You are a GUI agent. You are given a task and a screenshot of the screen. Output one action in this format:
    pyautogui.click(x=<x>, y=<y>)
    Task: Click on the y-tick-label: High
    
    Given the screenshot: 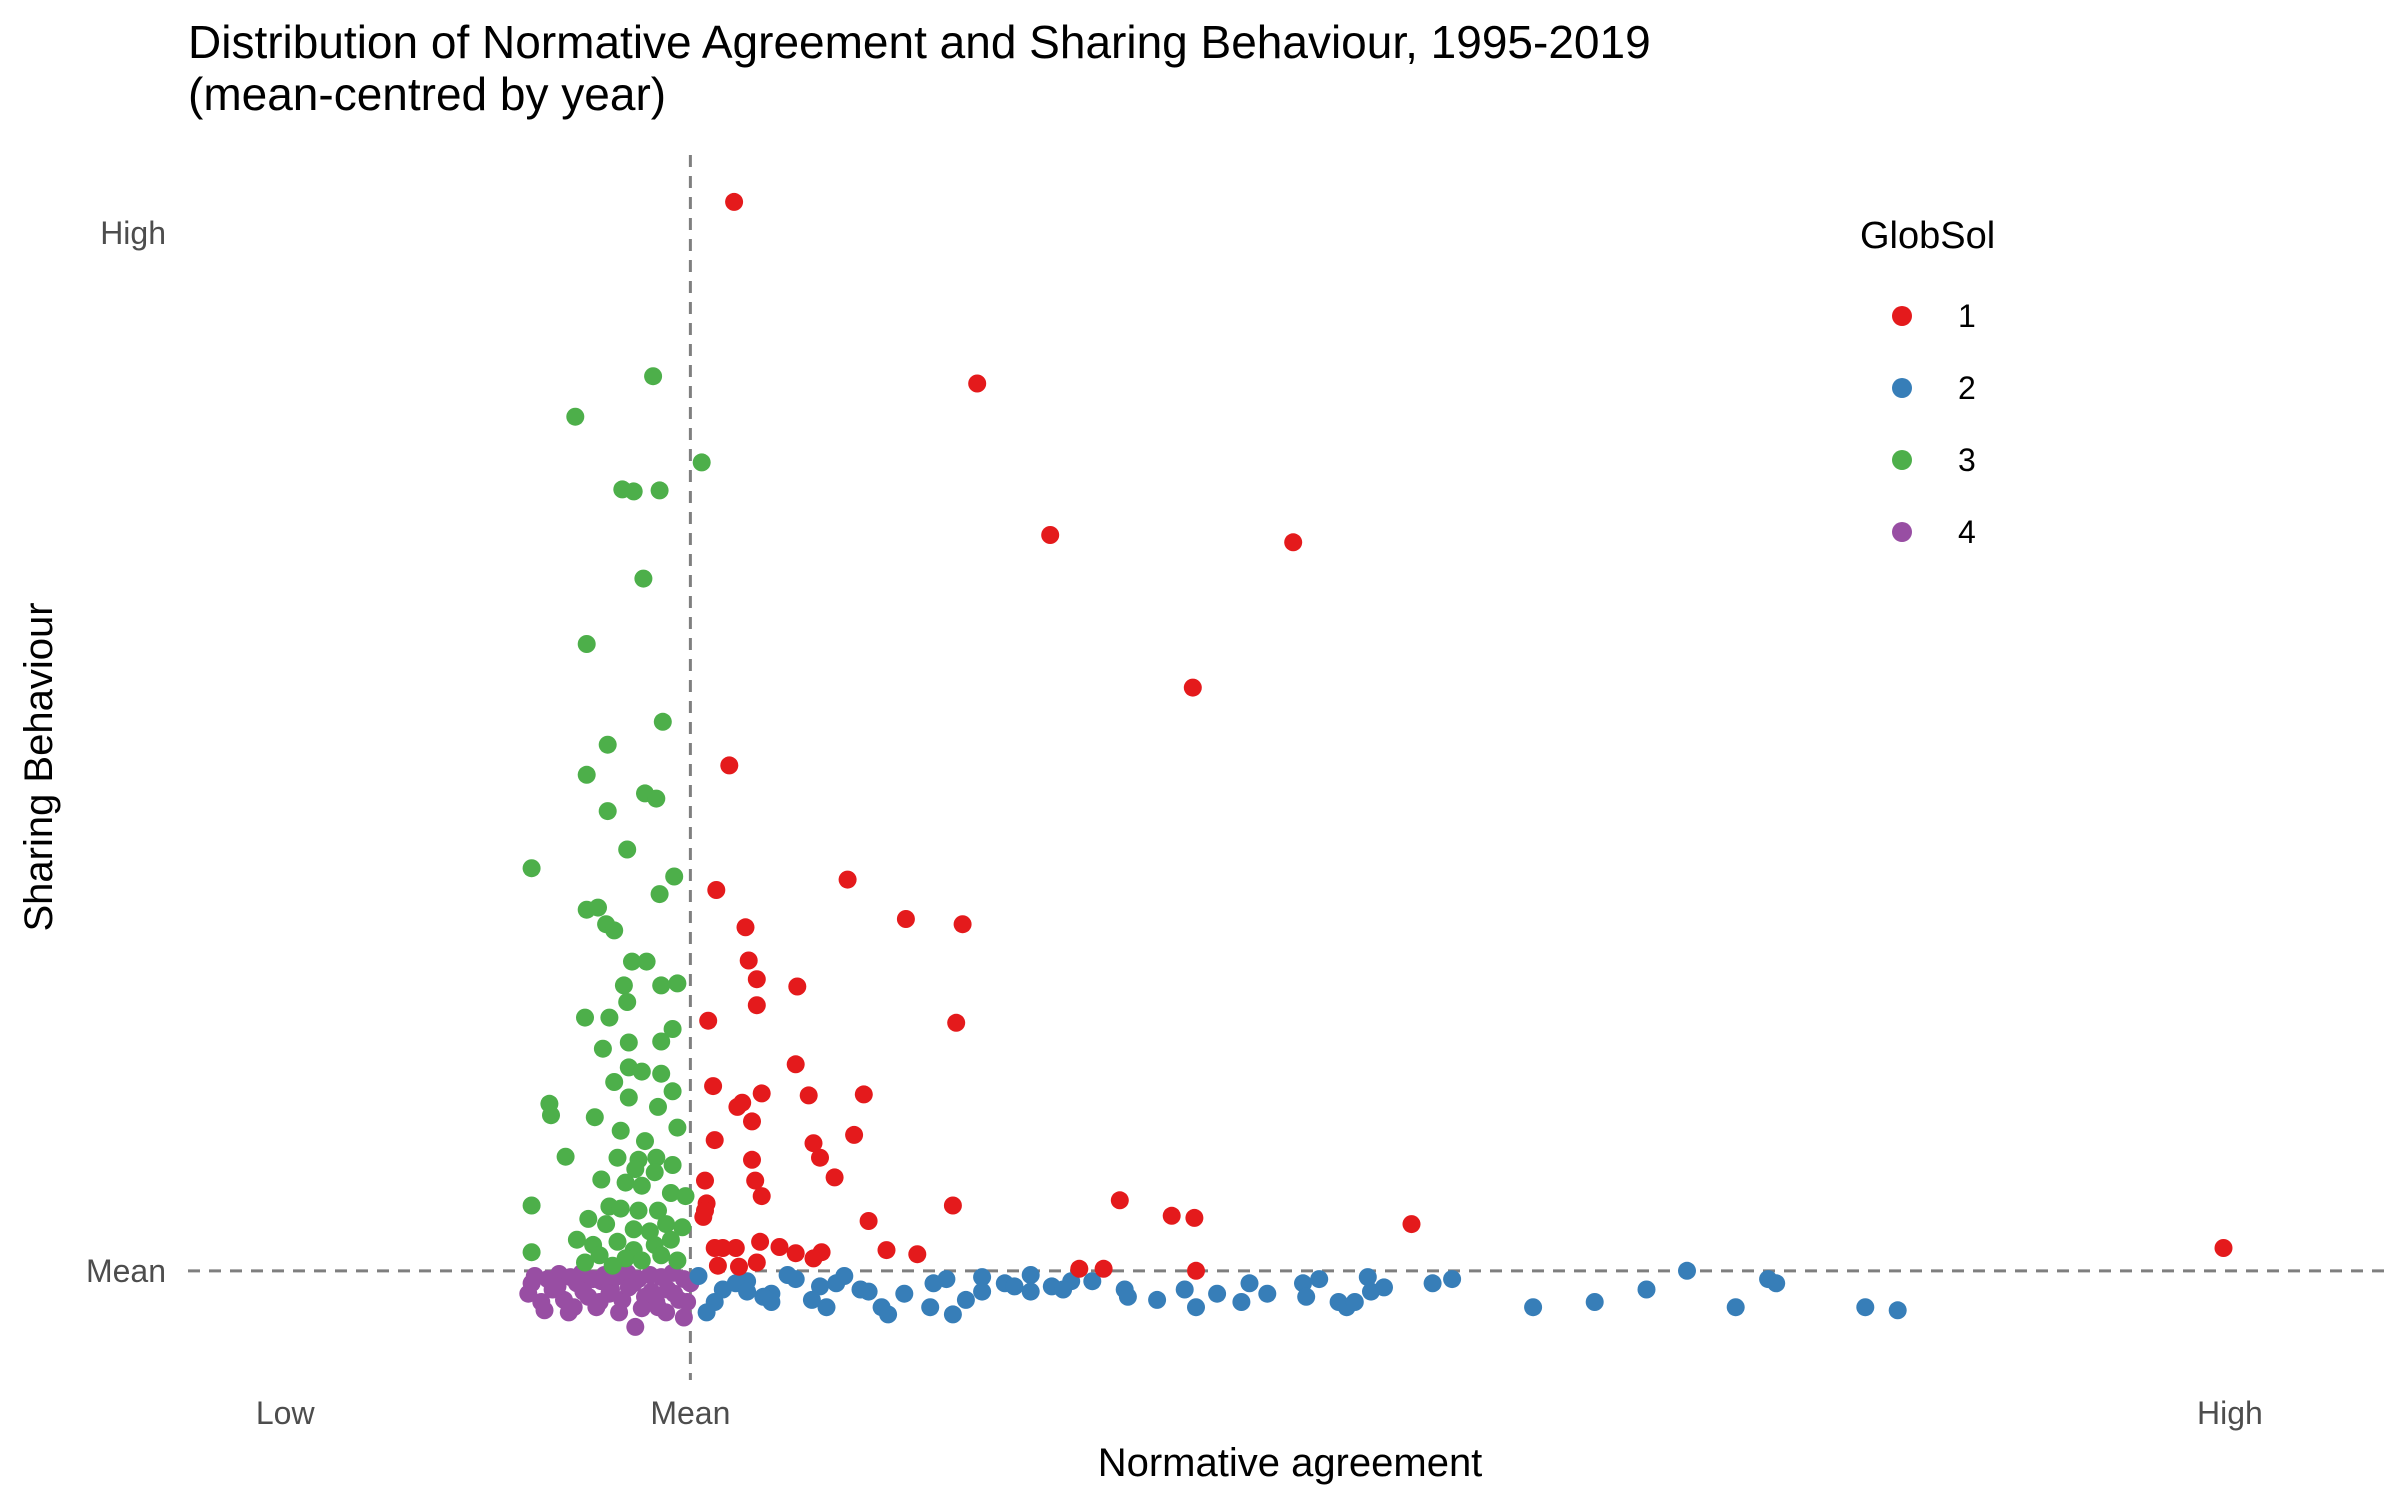 What is the action you would take?
    pyautogui.click(x=133, y=233)
    